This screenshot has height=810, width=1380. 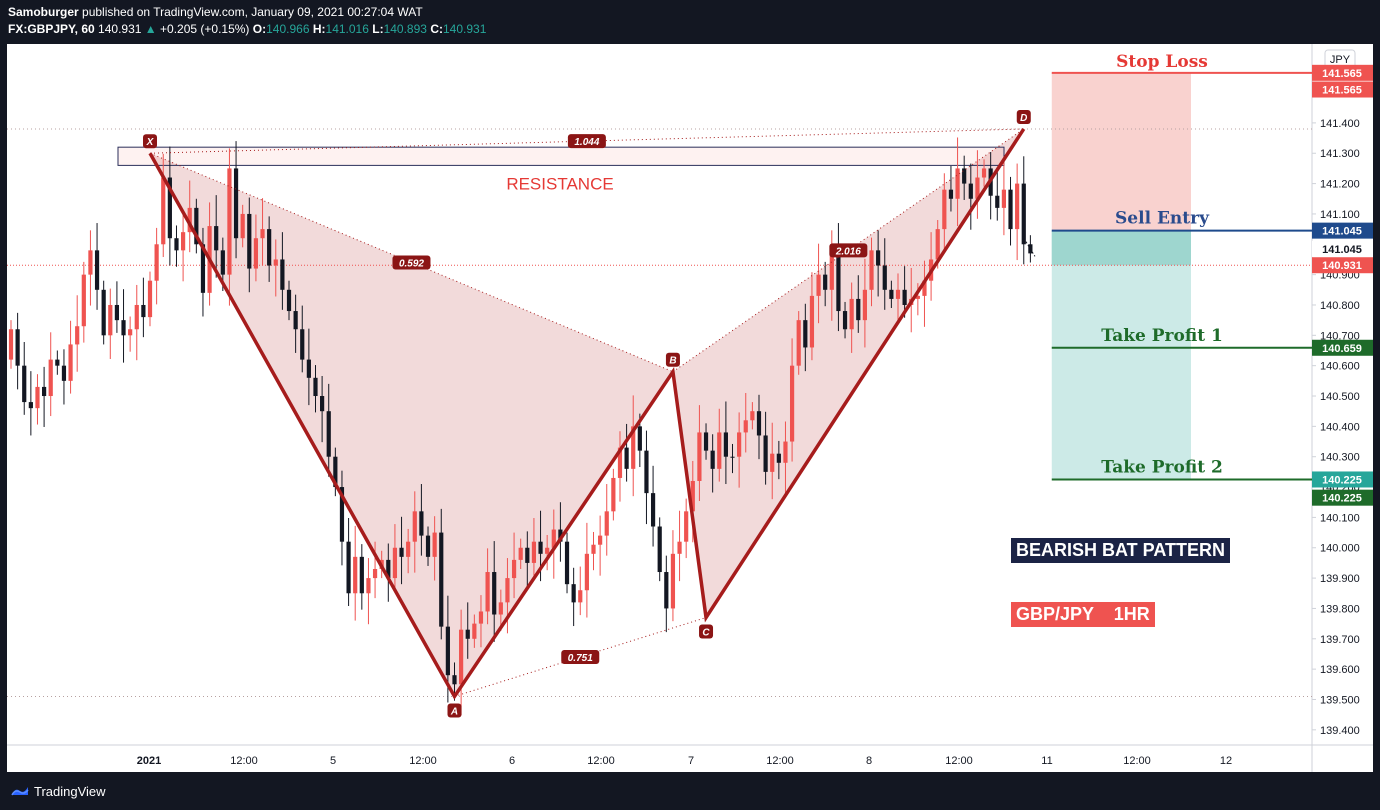 I want to click on ratio-label: 0.592, so click(x=411, y=263).